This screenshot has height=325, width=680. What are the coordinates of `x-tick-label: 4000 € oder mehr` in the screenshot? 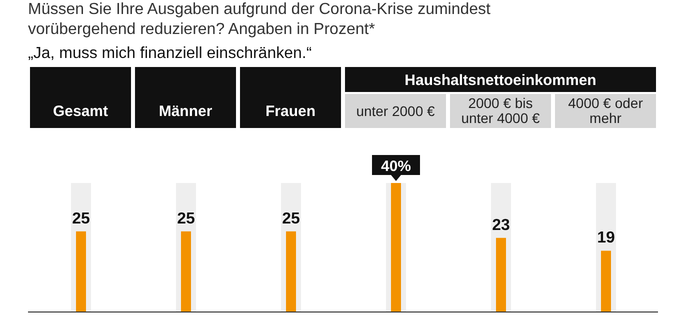 It's located at (606, 110).